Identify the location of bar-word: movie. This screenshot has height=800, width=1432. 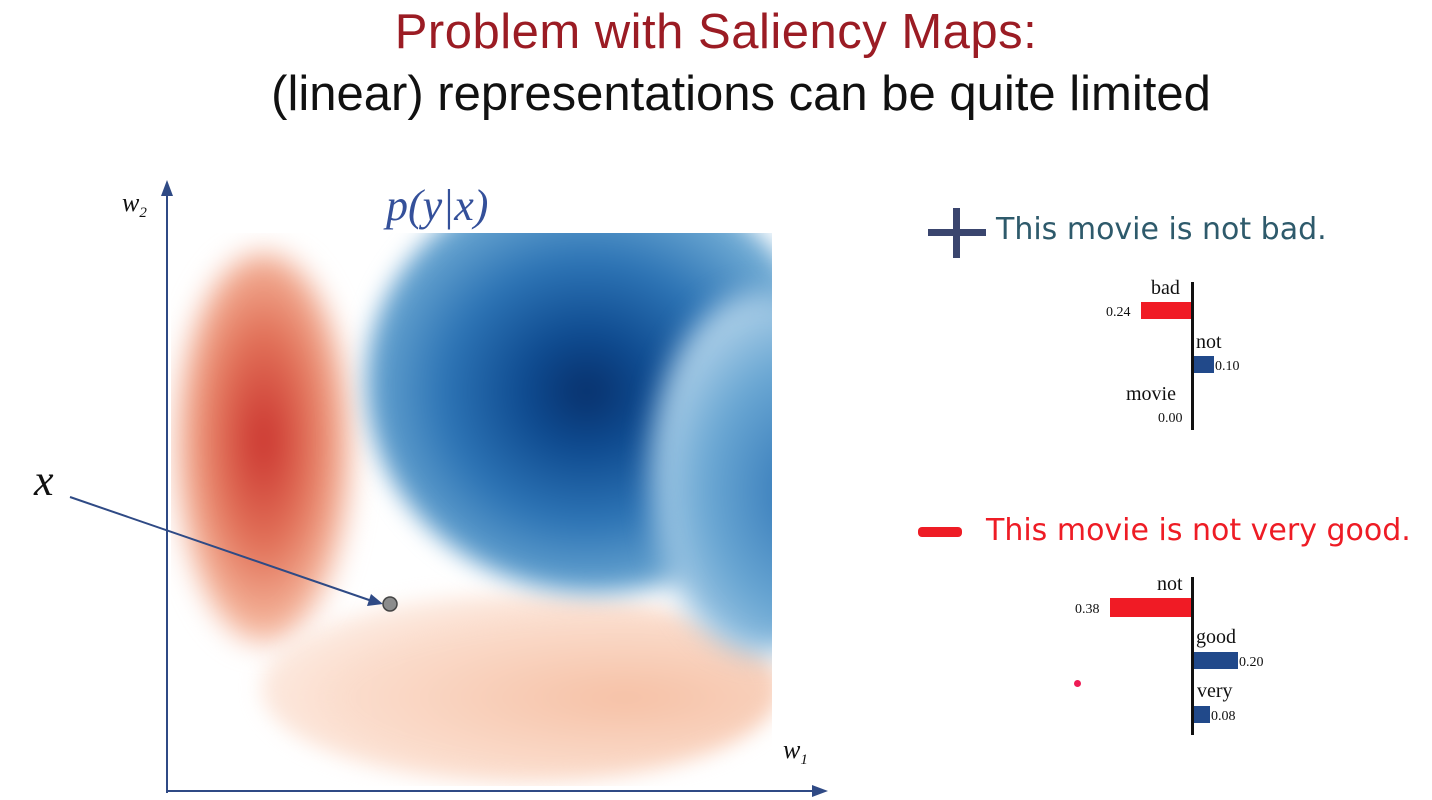
(1151, 394).